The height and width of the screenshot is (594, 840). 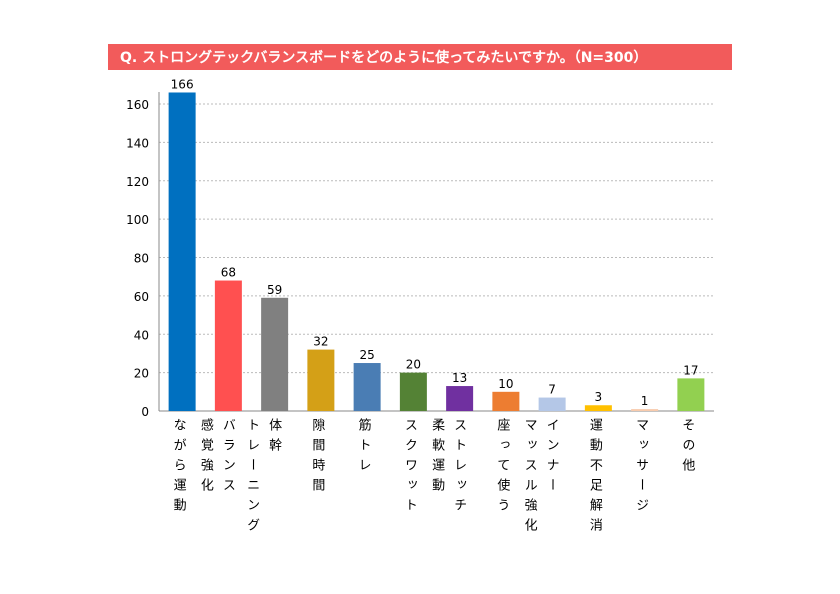 I want to click on x-tick-label: ながら運動, so click(x=179, y=468).